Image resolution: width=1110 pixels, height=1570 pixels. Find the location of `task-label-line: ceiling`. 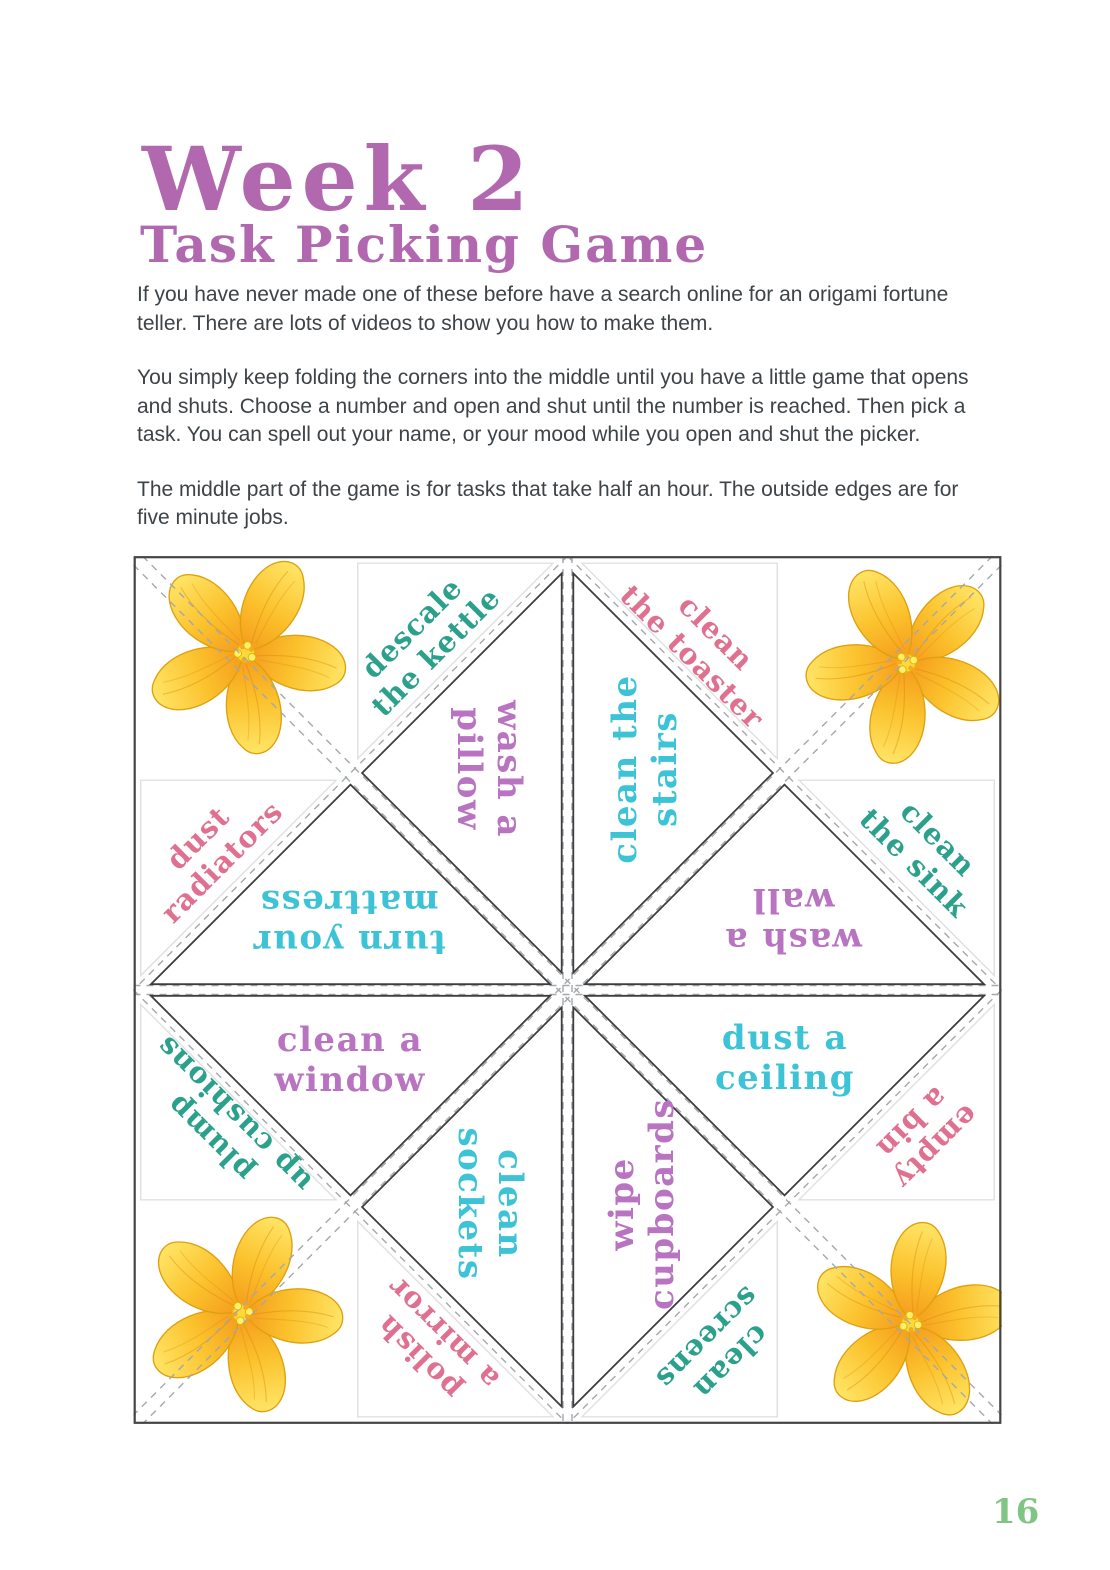

task-label-line: ceiling is located at coordinates (785, 1078).